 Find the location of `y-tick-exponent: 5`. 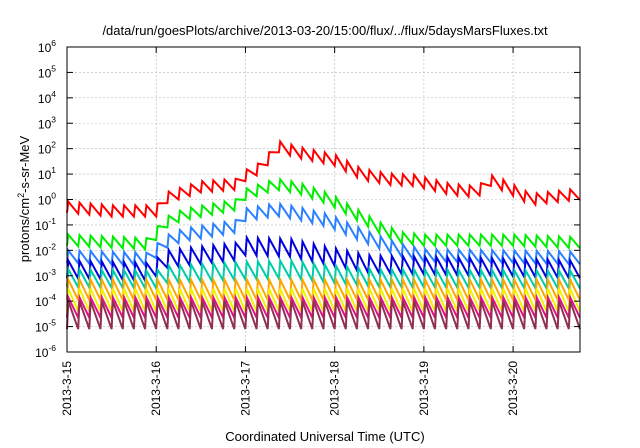

y-tick-exponent: 5 is located at coordinates (53, 68).